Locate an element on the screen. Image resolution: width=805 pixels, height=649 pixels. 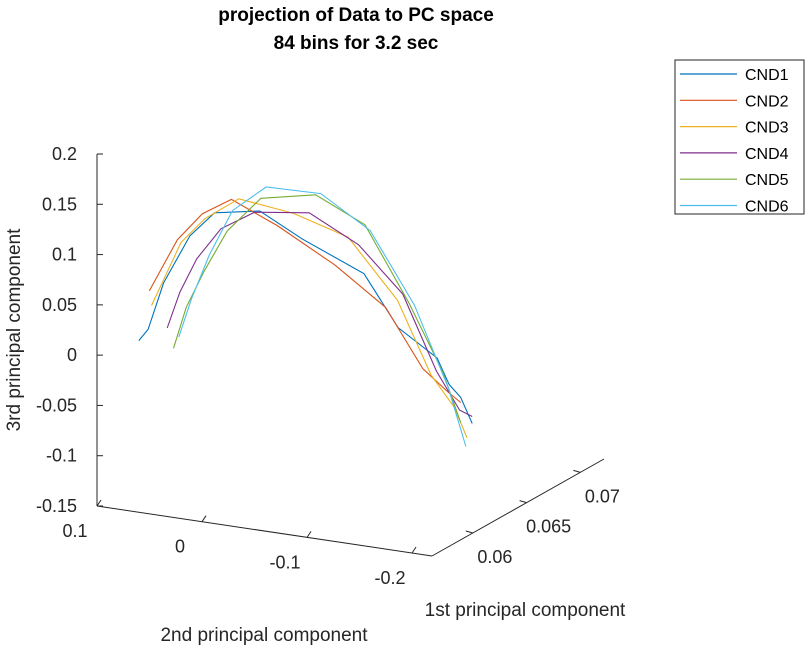
chart-title-line1: projection of Data to PC space is located at coordinates (356, 15).